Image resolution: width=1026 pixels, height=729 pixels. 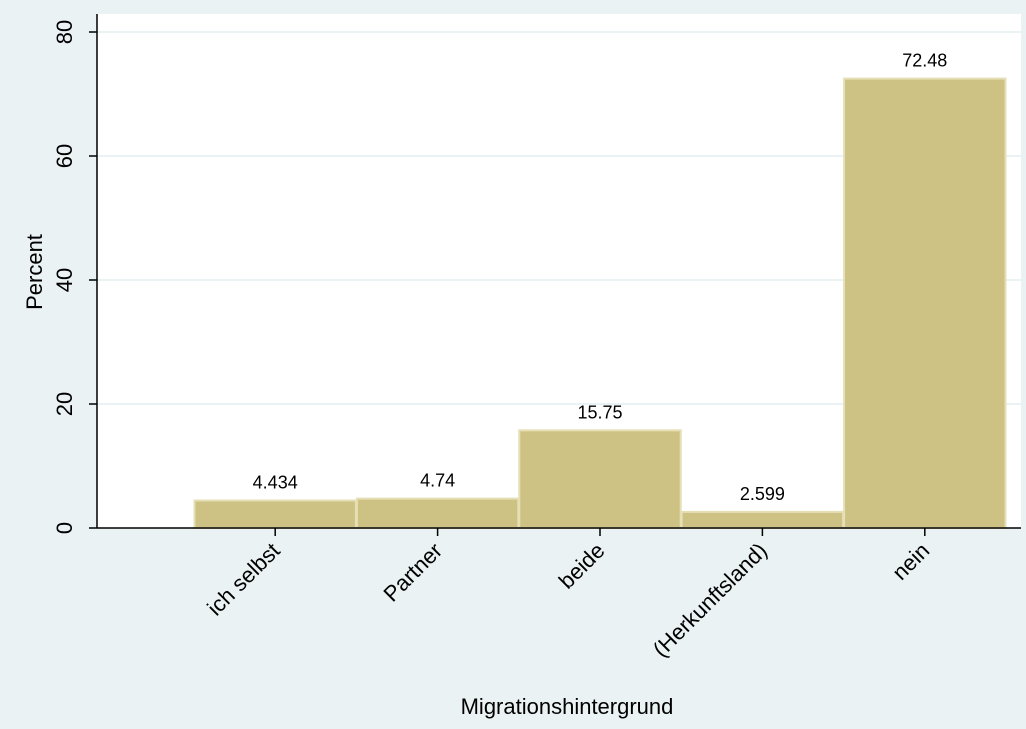 I want to click on y-axis-ticks: 0 20 40 60 80, so click(x=74, y=277).